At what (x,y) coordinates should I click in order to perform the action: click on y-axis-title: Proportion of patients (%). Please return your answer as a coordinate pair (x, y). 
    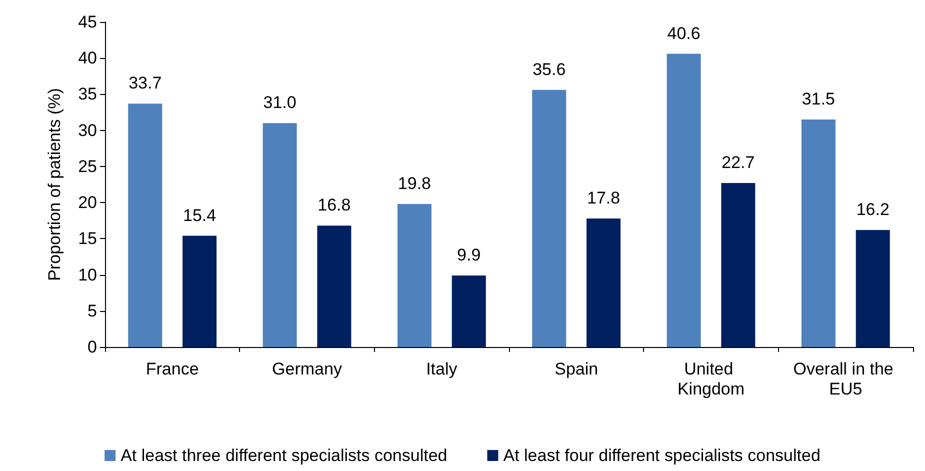
    Looking at the image, I should click on (54, 184).